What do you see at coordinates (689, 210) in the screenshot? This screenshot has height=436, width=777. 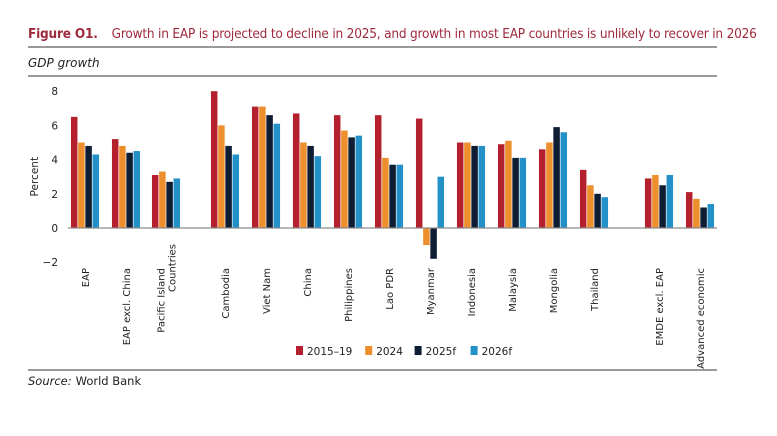 I see `bar-2015–19-Advanced economic` at bounding box center [689, 210].